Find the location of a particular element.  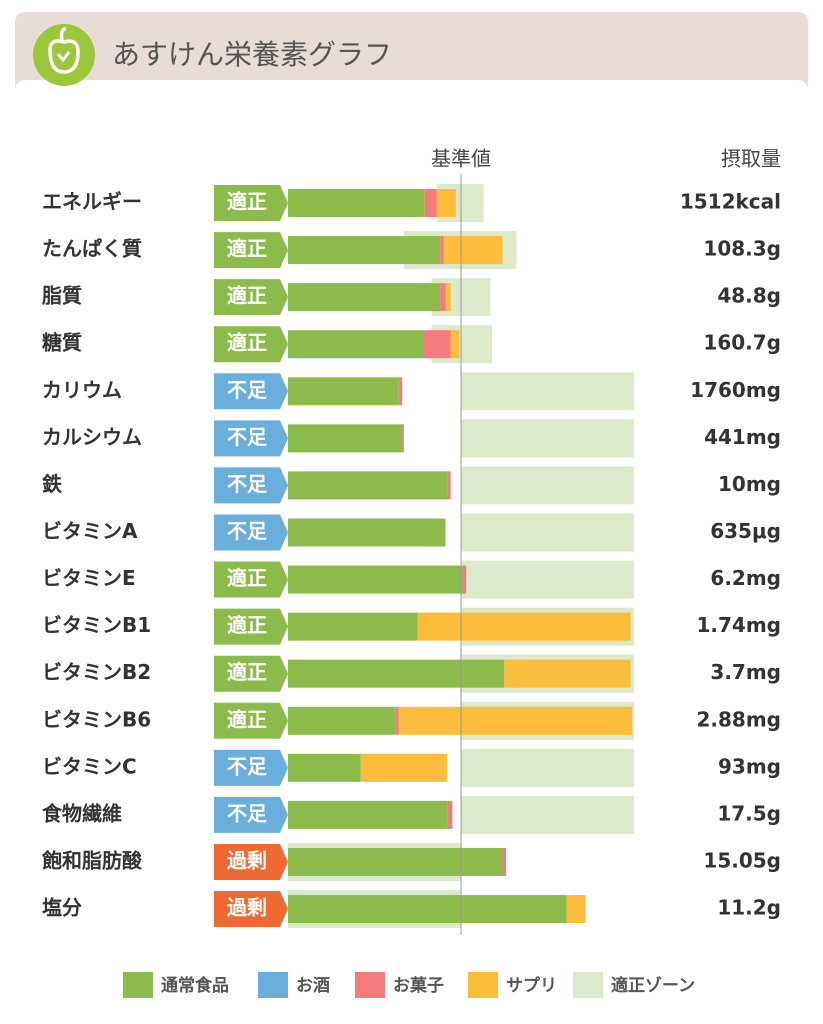

nutrient-label: ビタミンB6 is located at coordinates (96, 719).